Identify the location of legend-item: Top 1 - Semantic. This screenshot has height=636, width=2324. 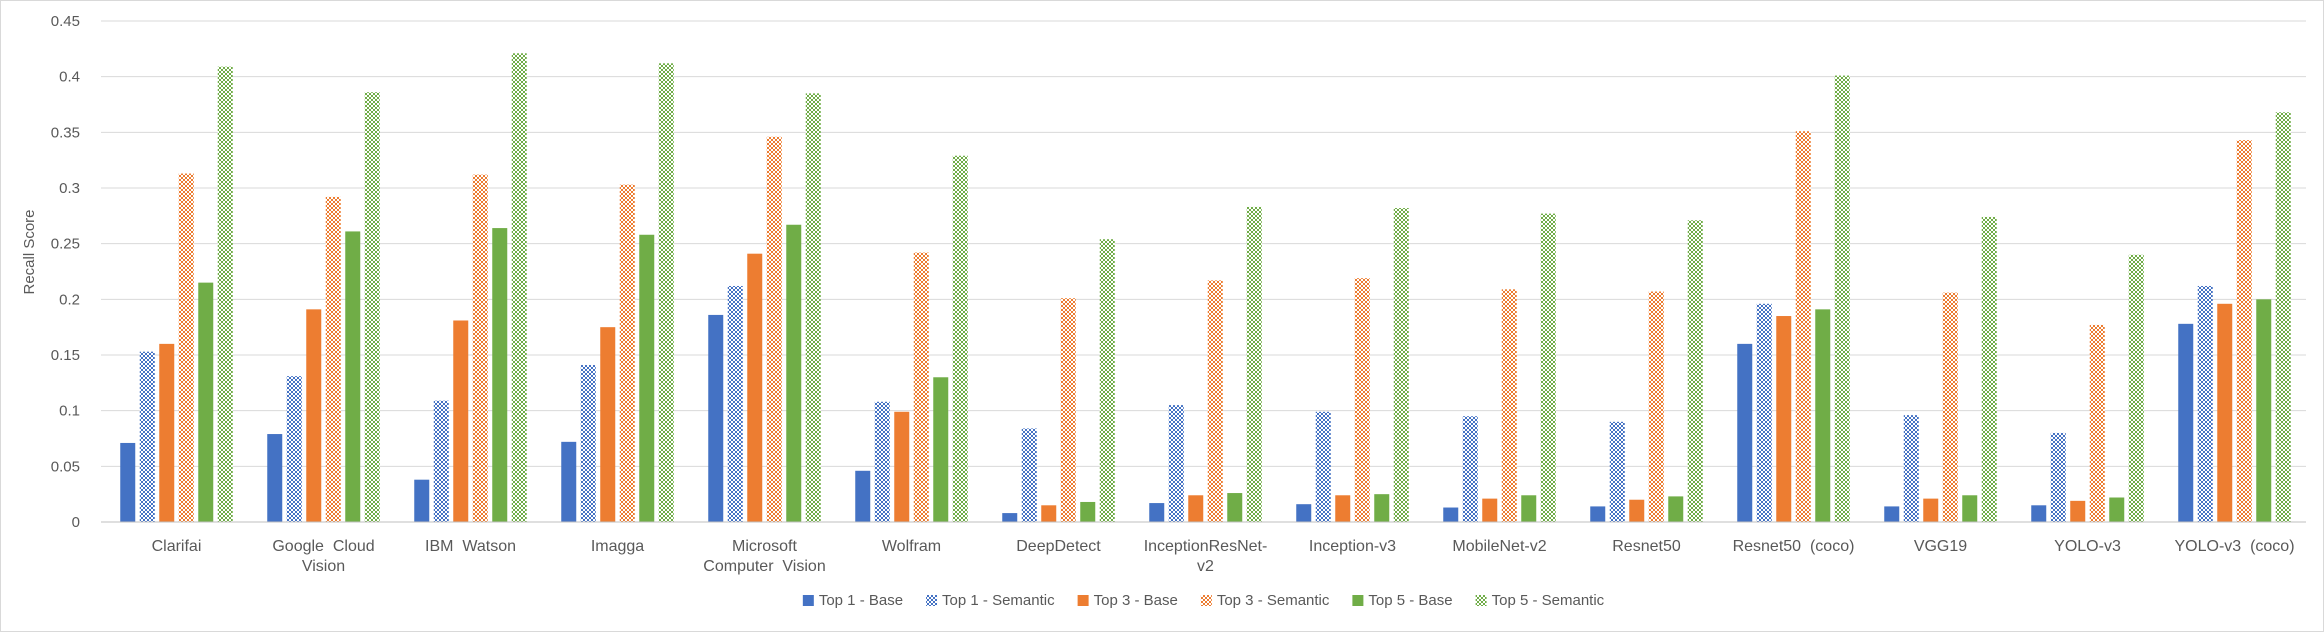
(990, 600).